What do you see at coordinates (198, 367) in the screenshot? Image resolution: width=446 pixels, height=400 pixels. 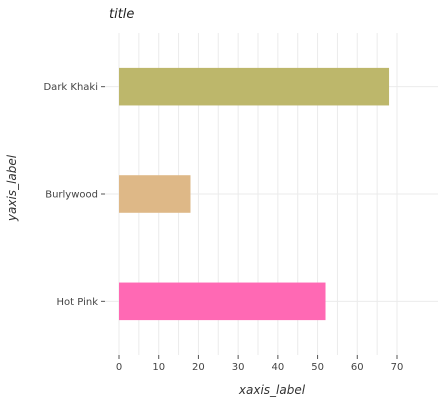 I see `x-tick-label: 20` at bounding box center [198, 367].